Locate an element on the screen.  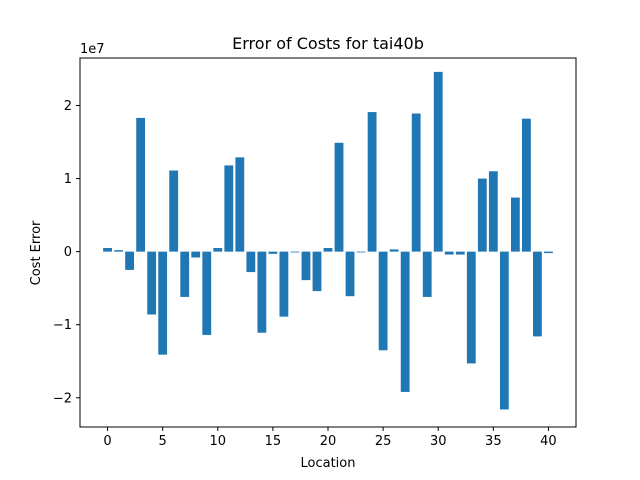
y-axis-label: Cost Error is located at coordinates (36, 252).